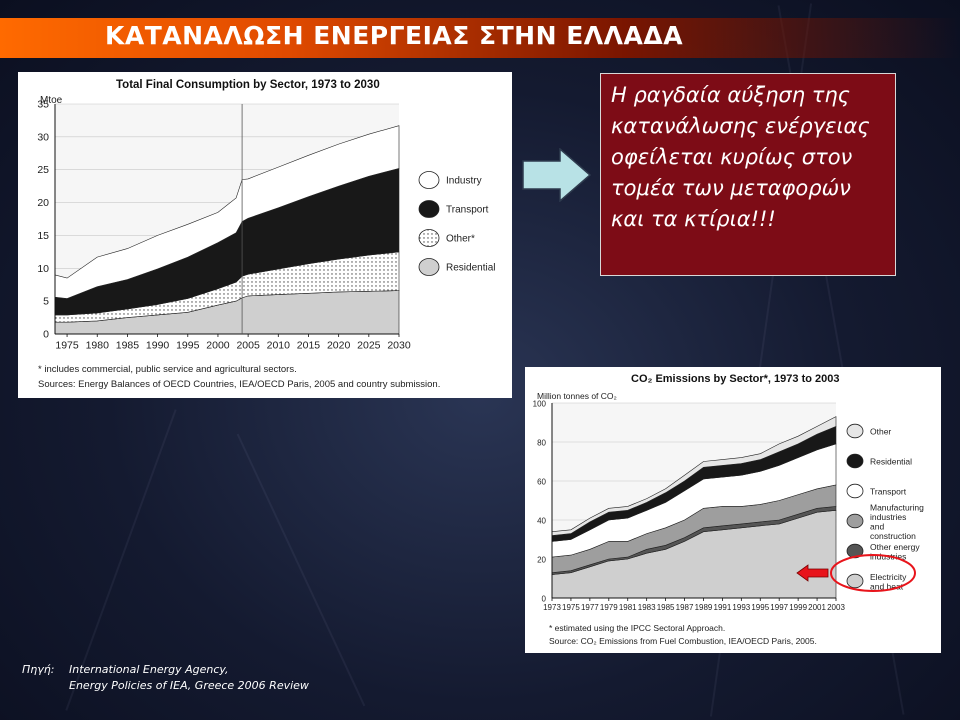 The height and width of the screenshot is (720, 960). Describe the element at coordinates (888, 577) in the screenshot. I see `legend-label: Electricity` at that location.